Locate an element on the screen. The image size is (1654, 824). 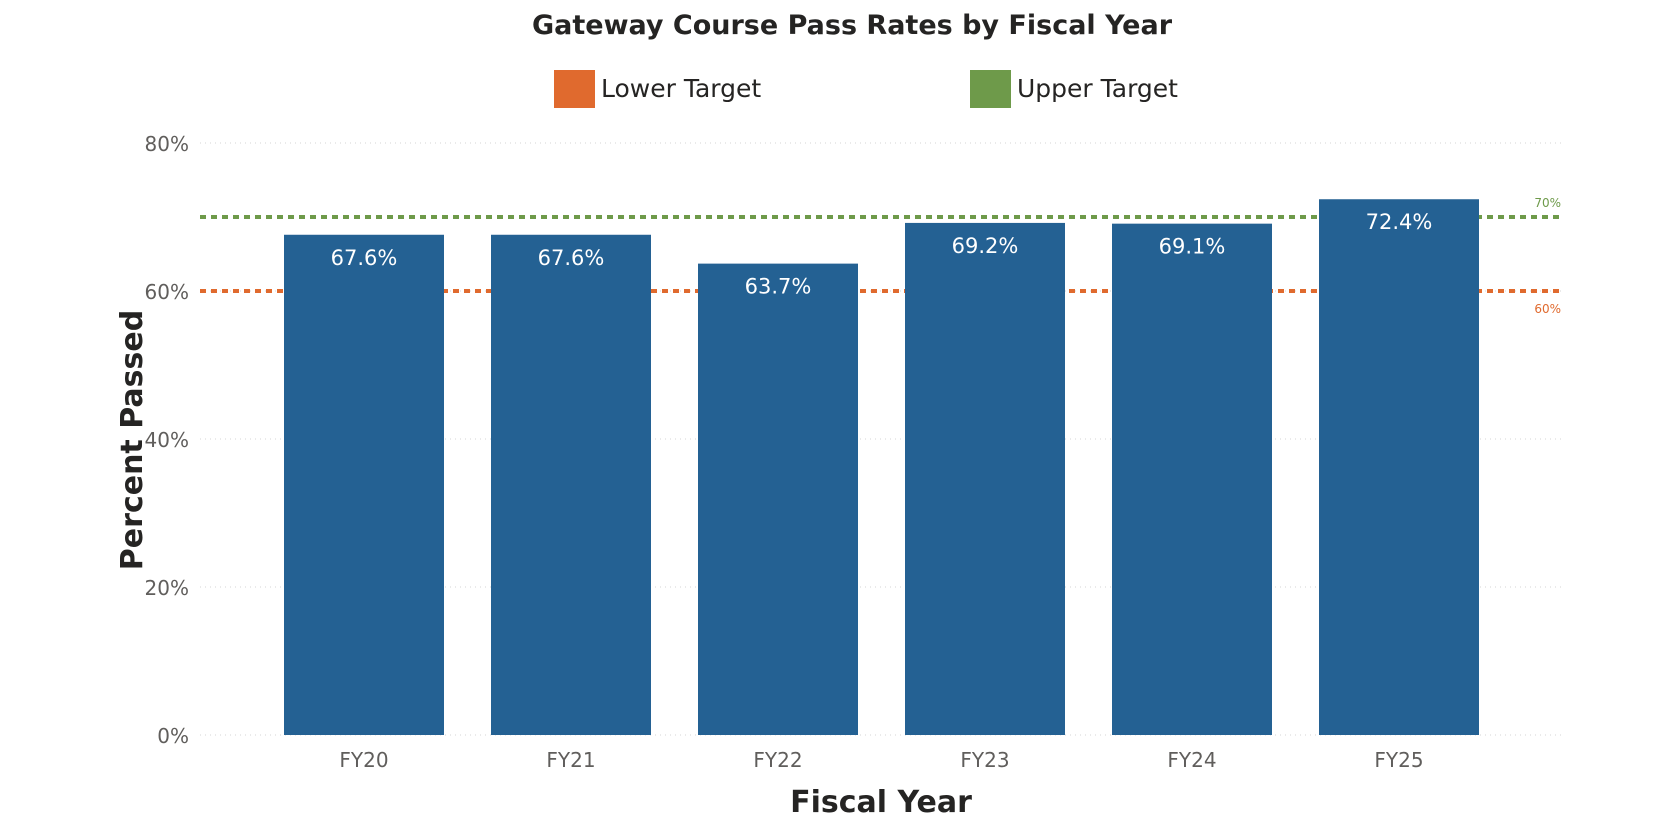
y-tick-label: 60% is located at coordinates (167, 292).